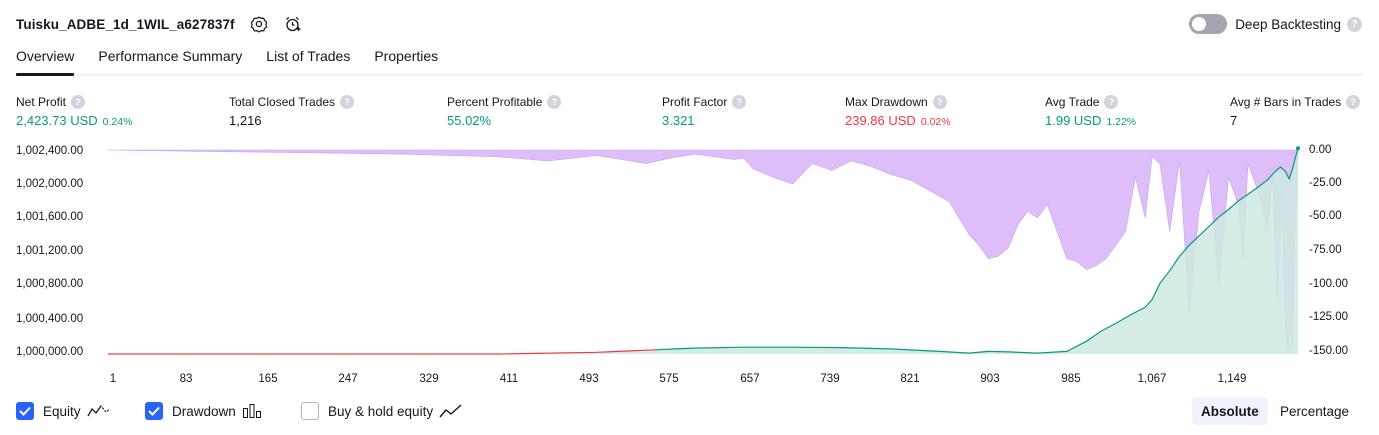  I want to click on metric-value: 7, so click(1234, 120).